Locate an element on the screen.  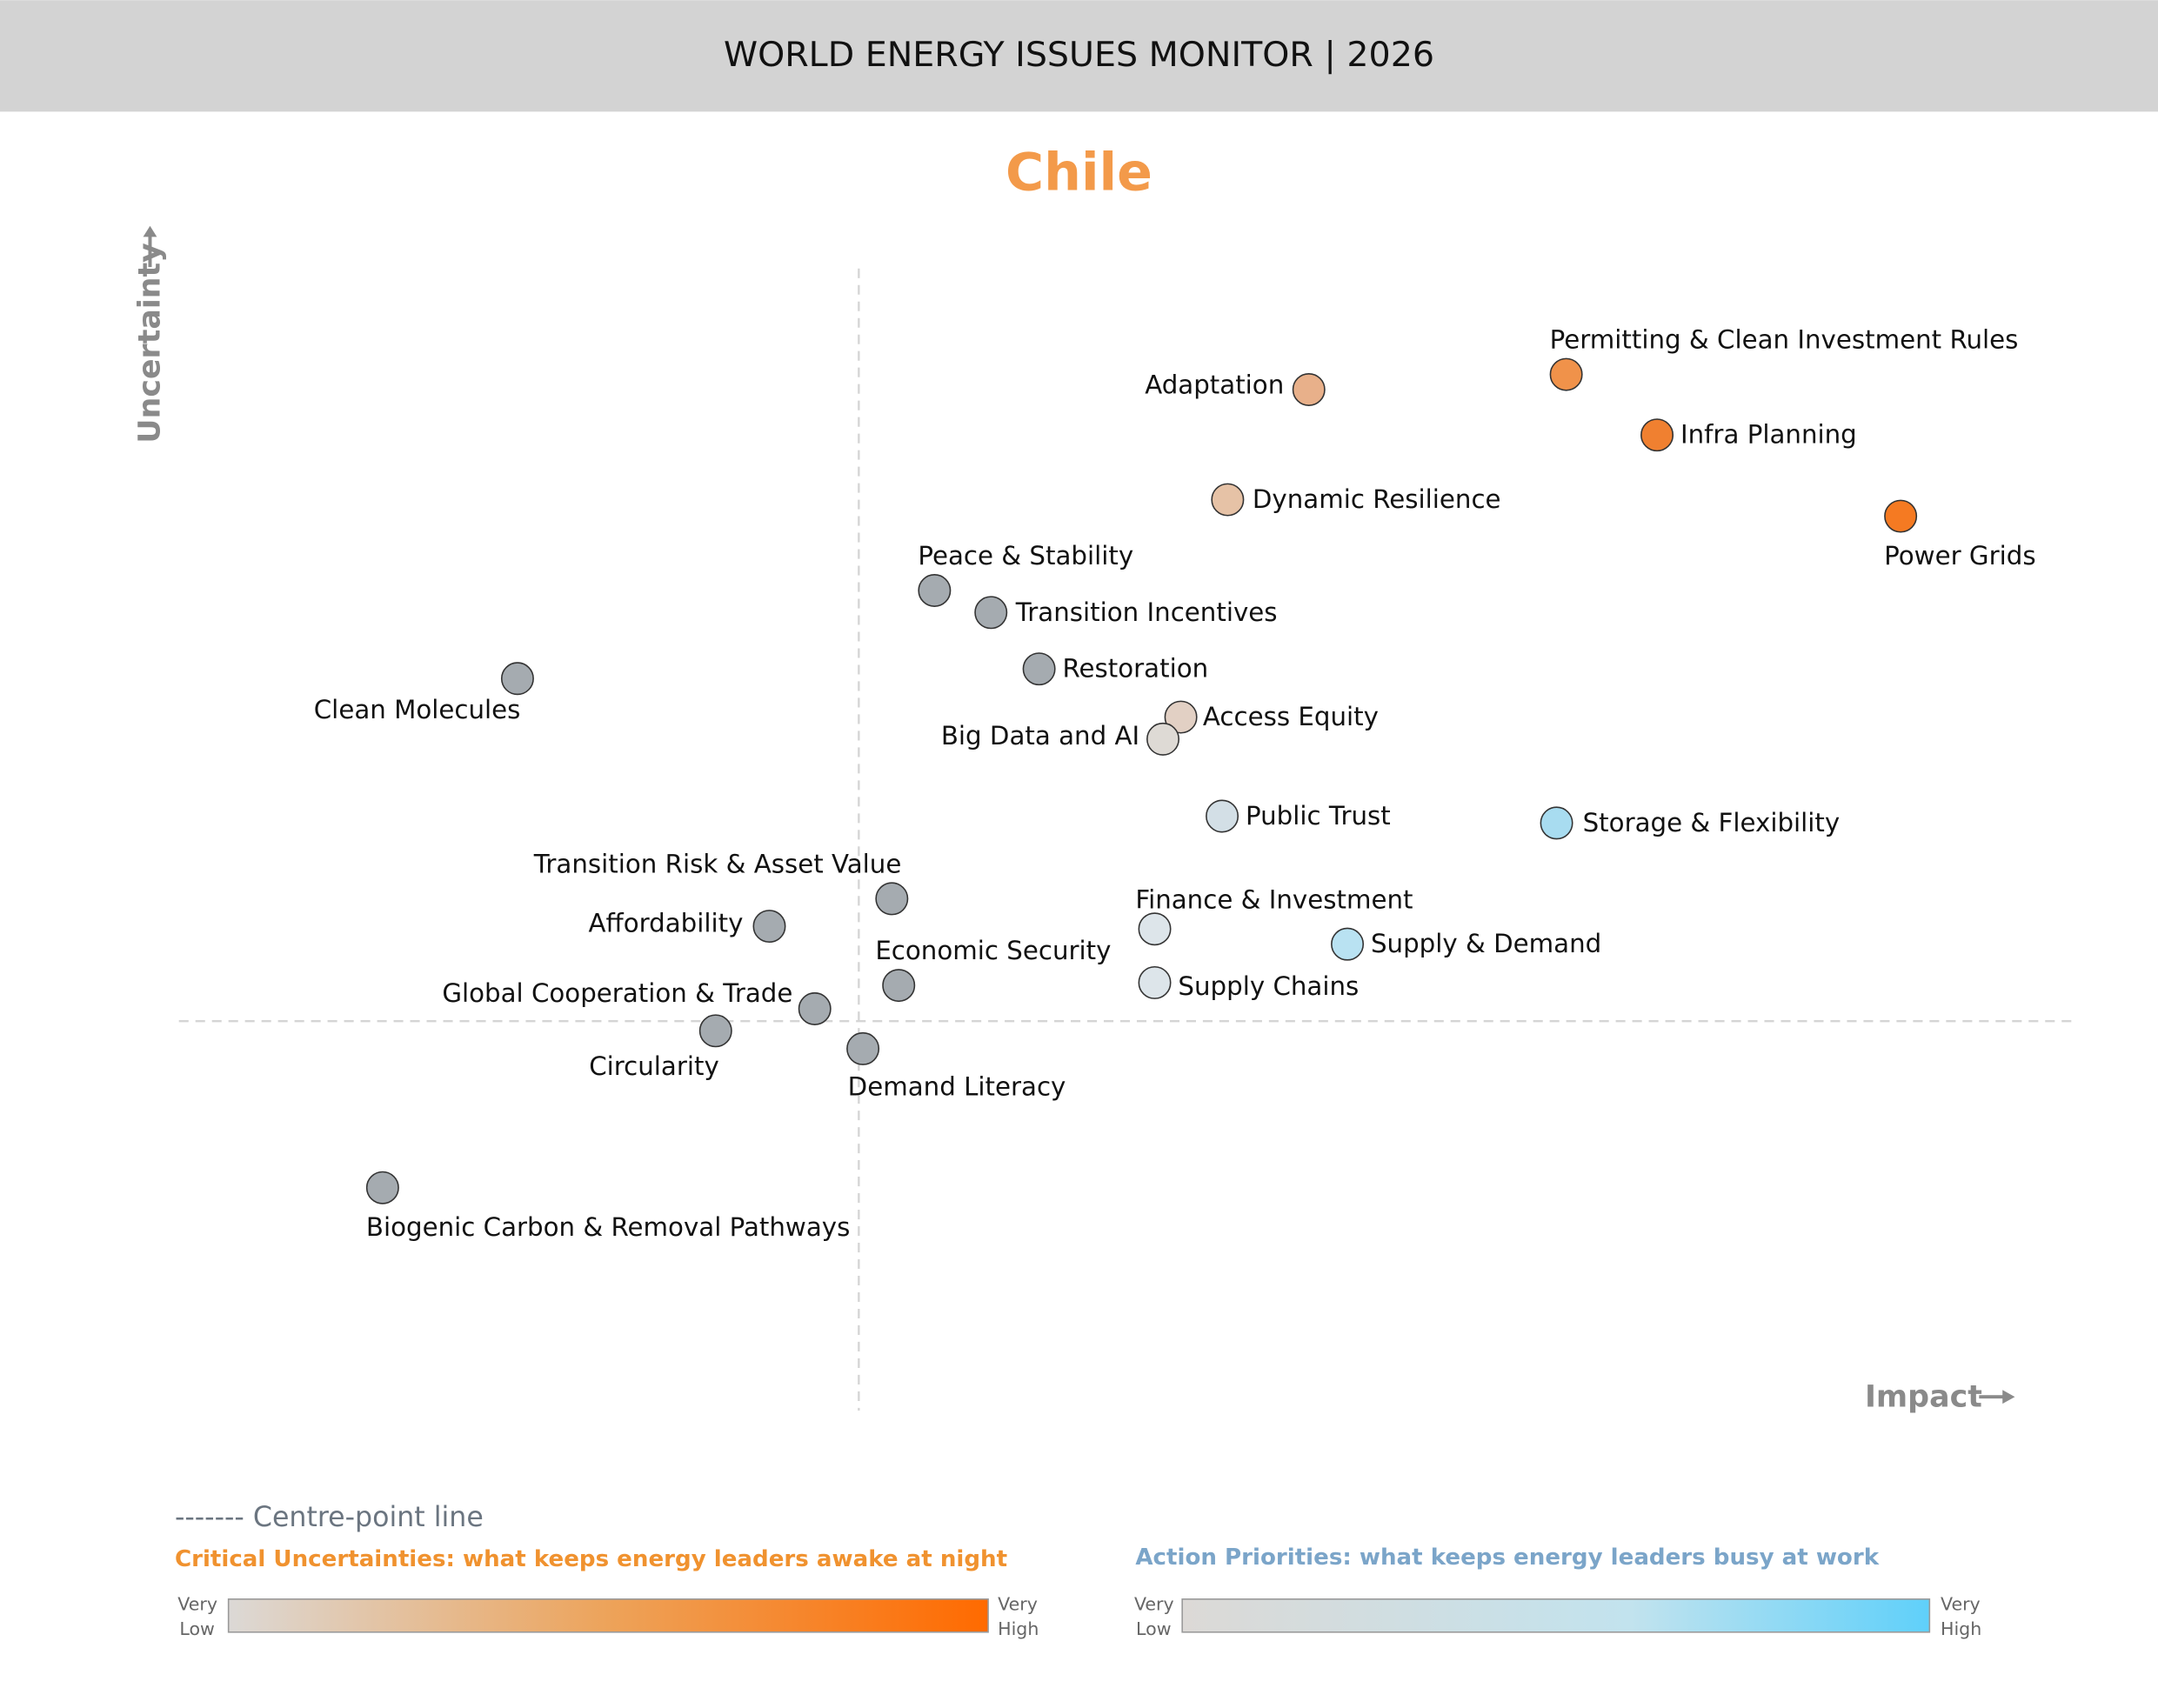
critical-high-label: Very High is located at coordinates (1019, 1615).